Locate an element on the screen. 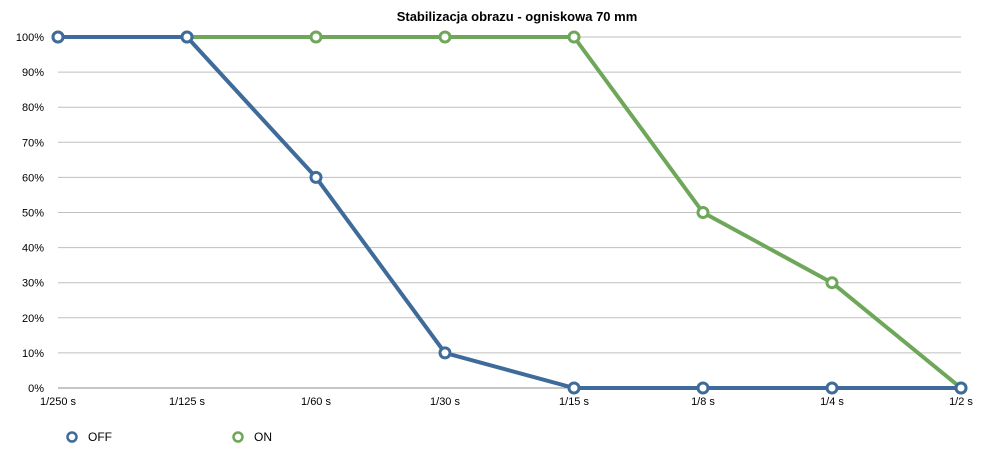 The height and width of the screenshot is (458, 999). y-tick-label: 20% is located at coordinates (33, 319).